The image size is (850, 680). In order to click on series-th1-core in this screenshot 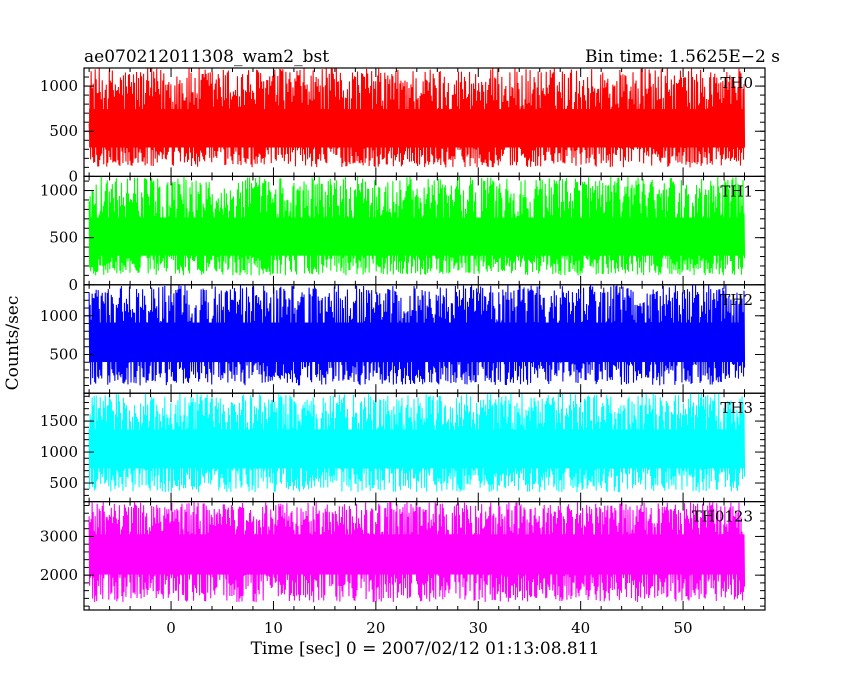, I will do `click(417, 236)`.